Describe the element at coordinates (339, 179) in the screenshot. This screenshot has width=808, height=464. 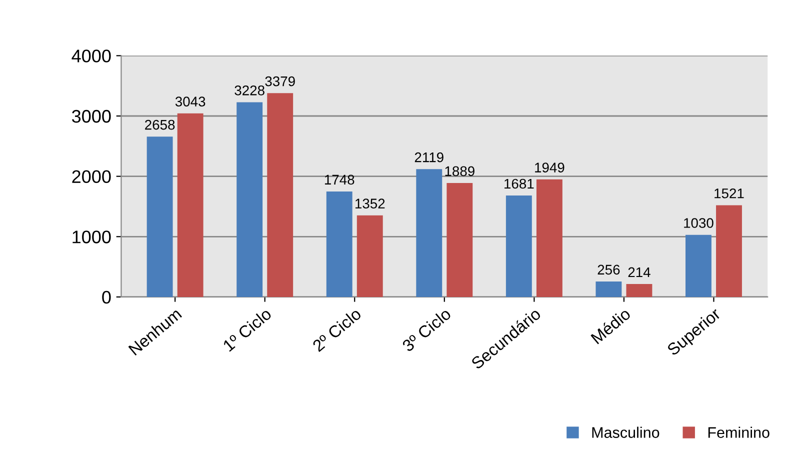
I see `data-label: 1748` at that location.